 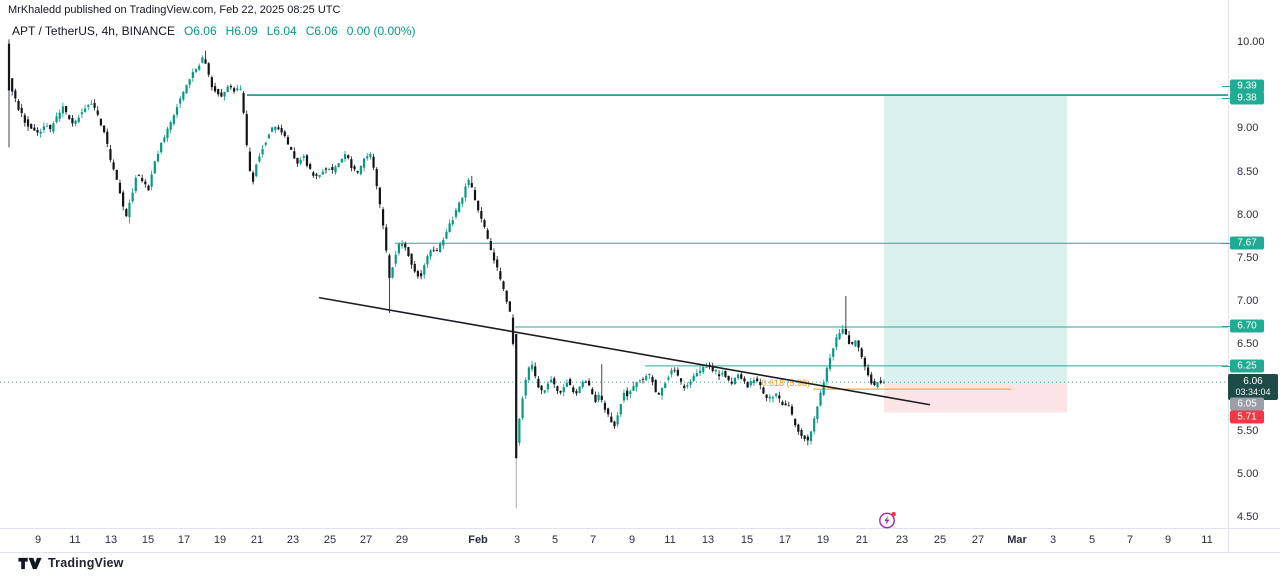 What do you see at coordinates (1247, 366) in the screenshot?
I see `price-label-6.25: 6.25` at bounding box center [1247, 366].